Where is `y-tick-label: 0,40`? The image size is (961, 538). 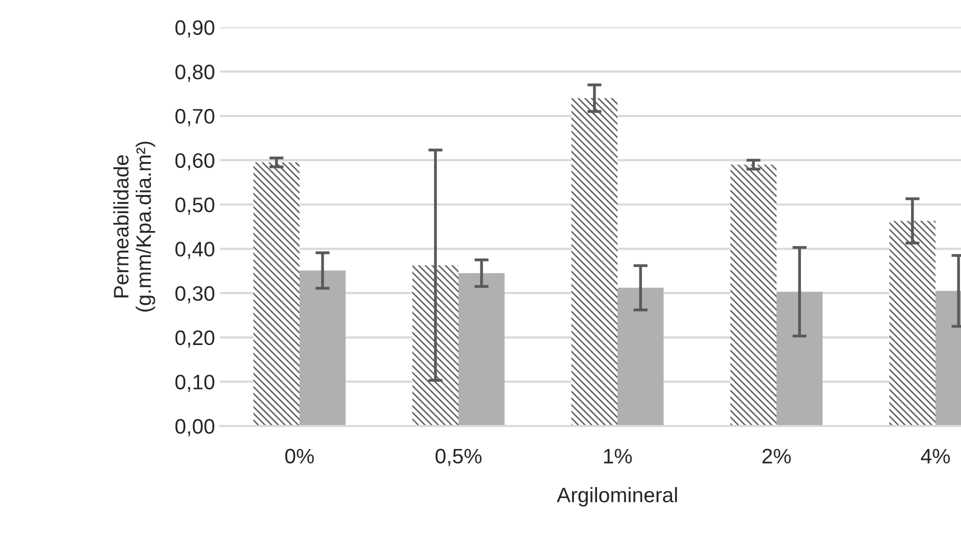 y-tick-label: 0,40 is located at coordinates (194, 251).